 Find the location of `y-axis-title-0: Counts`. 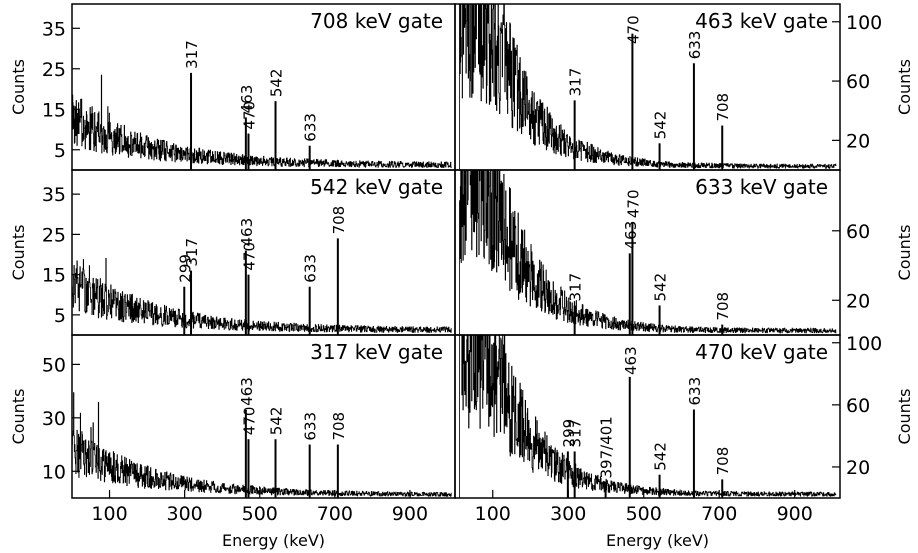

y-axis-title-0: Counts is located at coordinates (18, 87).